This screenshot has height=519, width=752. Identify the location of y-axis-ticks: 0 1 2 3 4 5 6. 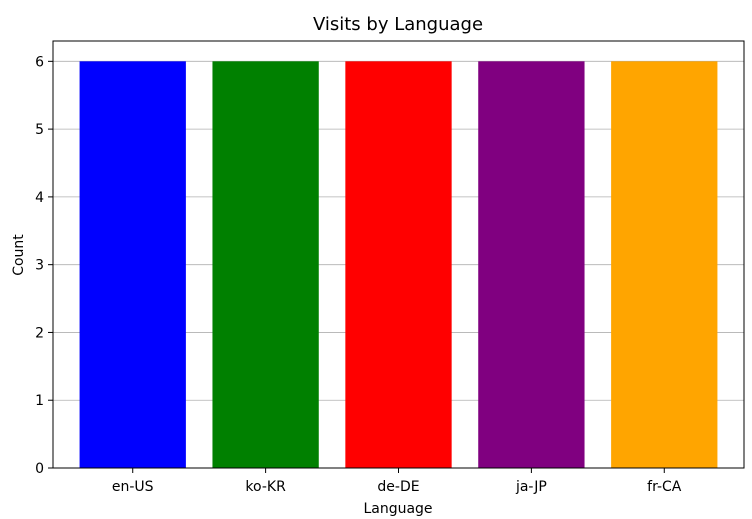
(44, 265).